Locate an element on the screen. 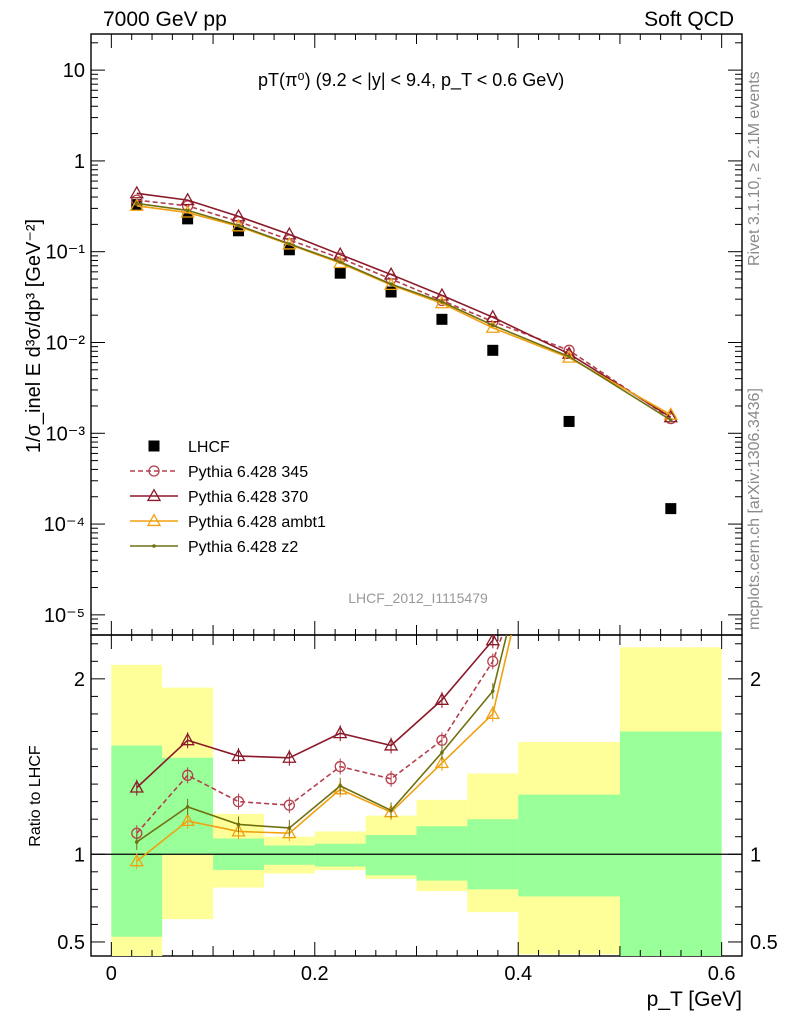  header-process-label: Soft QCD is located at coordinates (689, 19).